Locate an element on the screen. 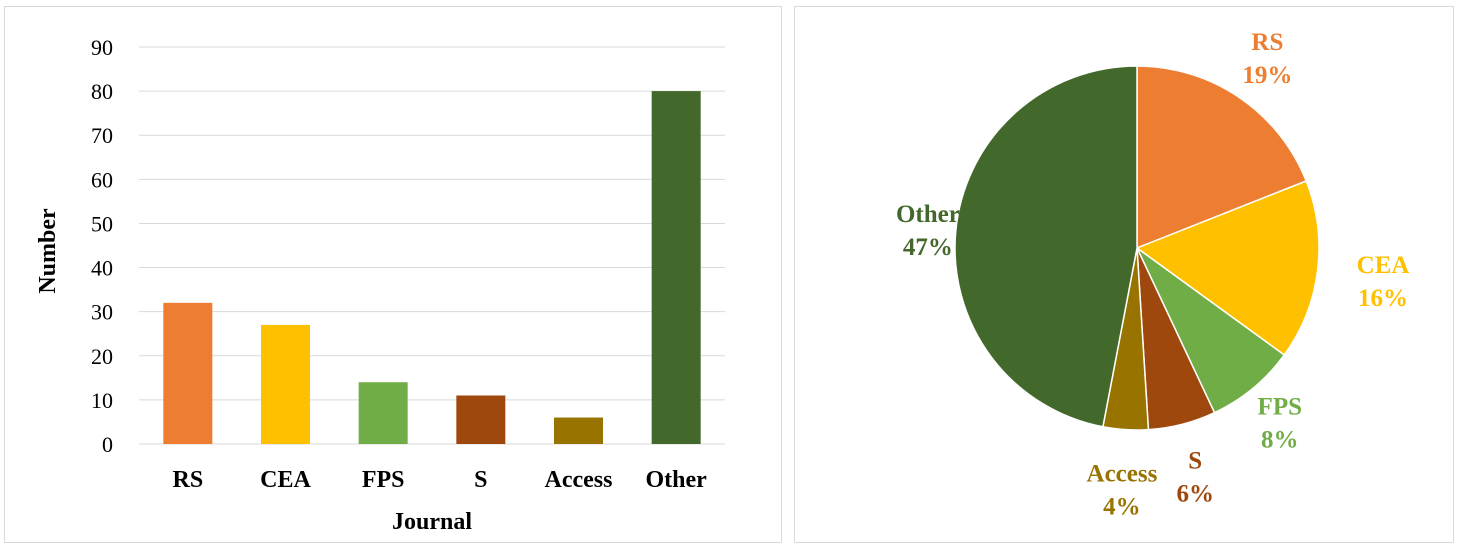 This screenshot has height=548, width=1460. pie-percent-label: 47% is located at coordinates (928, 247).